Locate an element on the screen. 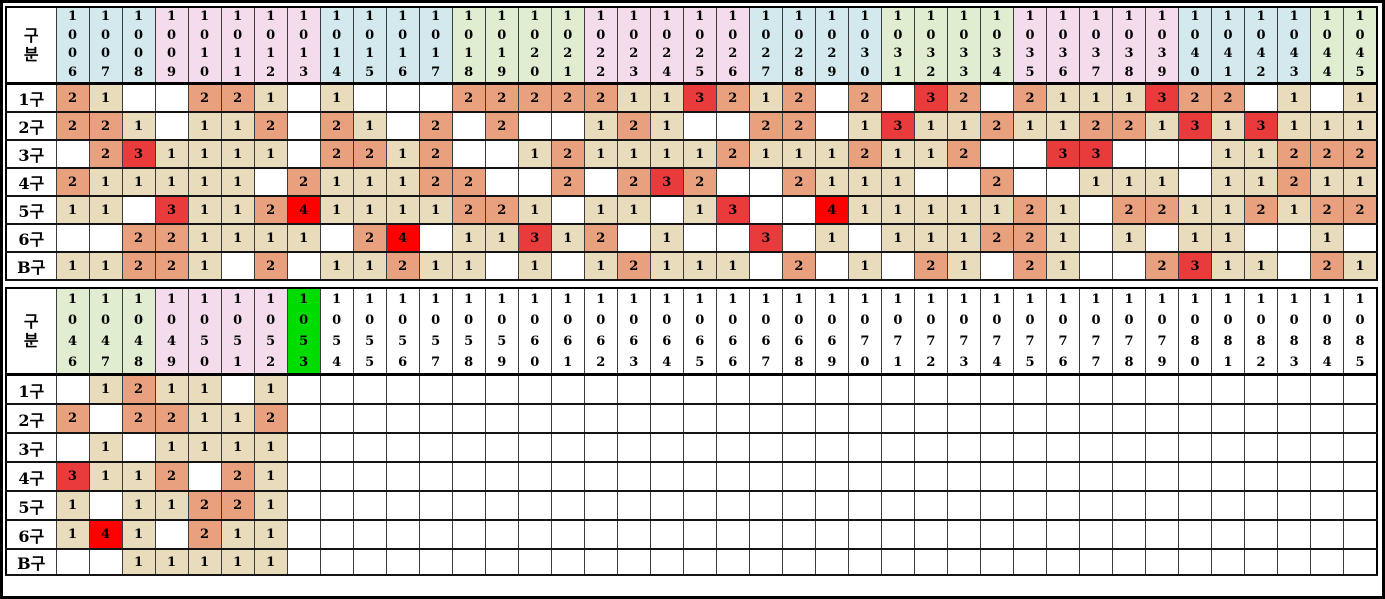 The image size is (1385, 599). freq-cell-1007-3구: 2 is located at coordinates (105, 154).